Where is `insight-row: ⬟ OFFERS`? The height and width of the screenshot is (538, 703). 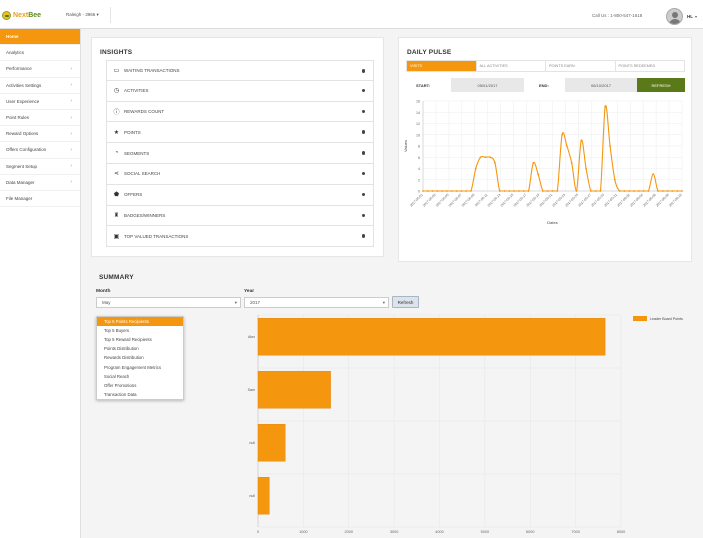 insight-row: ⬟ OFFERS is located at coordinates (240, 195).